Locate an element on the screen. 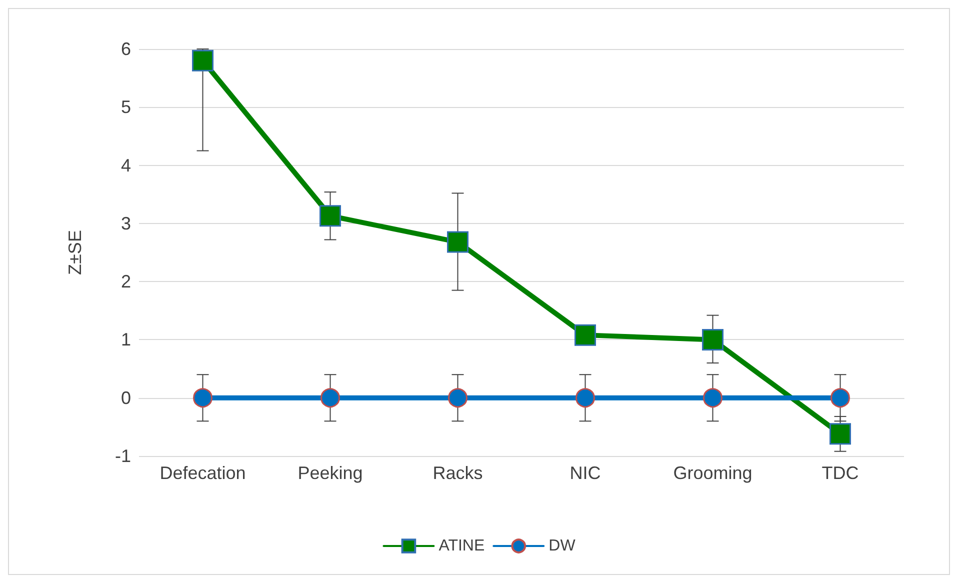 The height and width of the screenshot is (584, 962). x-tick-label: Defecation is located at coordinates (203, 473).